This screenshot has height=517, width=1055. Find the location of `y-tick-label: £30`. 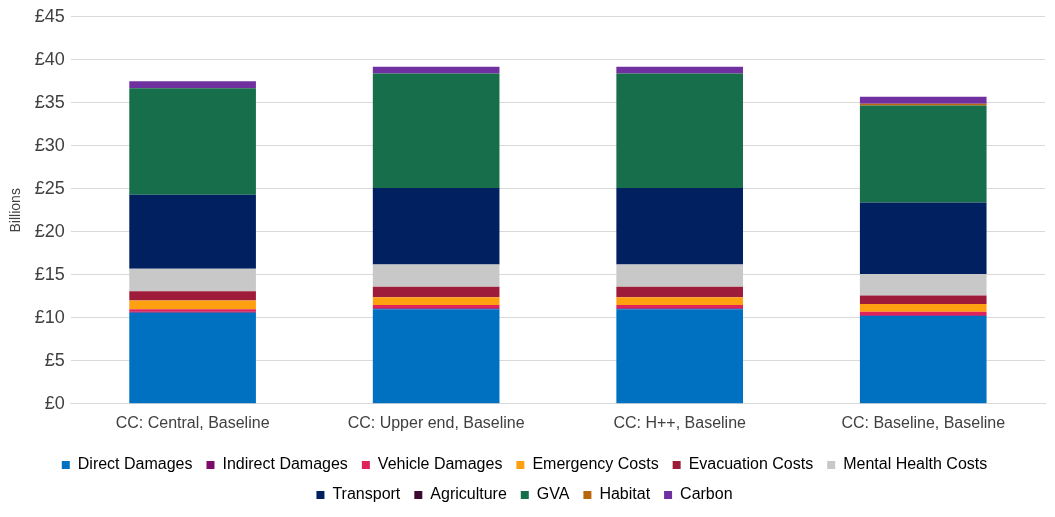

y-tick-label: £30 is located at coordinates (49, 144).